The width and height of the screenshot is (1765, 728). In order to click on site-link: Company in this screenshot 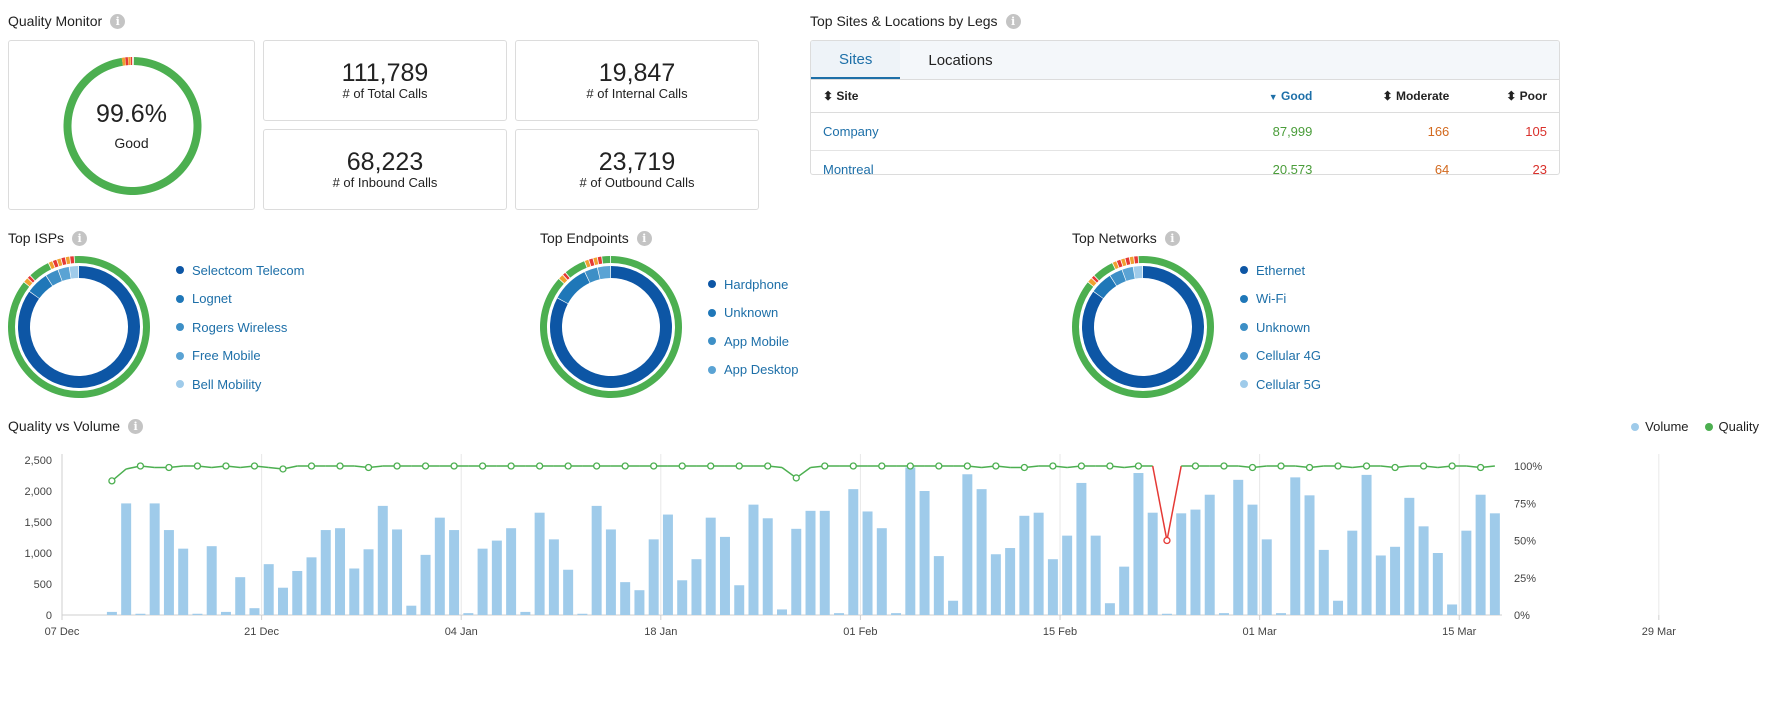, I will do `click(1017, 131)`.